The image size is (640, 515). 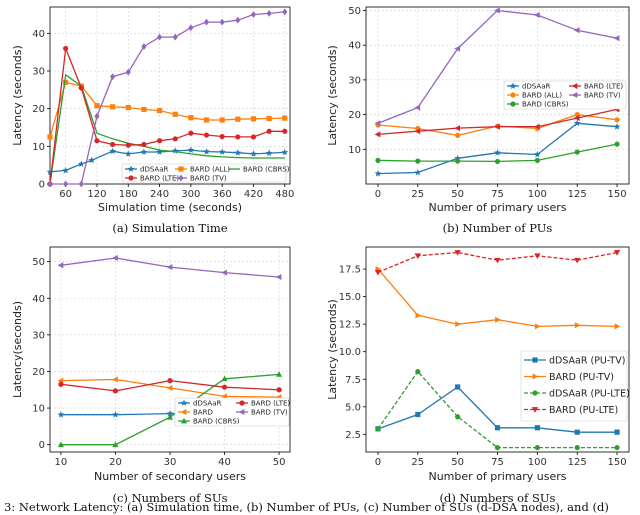 What do you see at coordinates (354, 150) in the screenshot?
I see `y-tick-label: 10` at bounding box center [354, 150].